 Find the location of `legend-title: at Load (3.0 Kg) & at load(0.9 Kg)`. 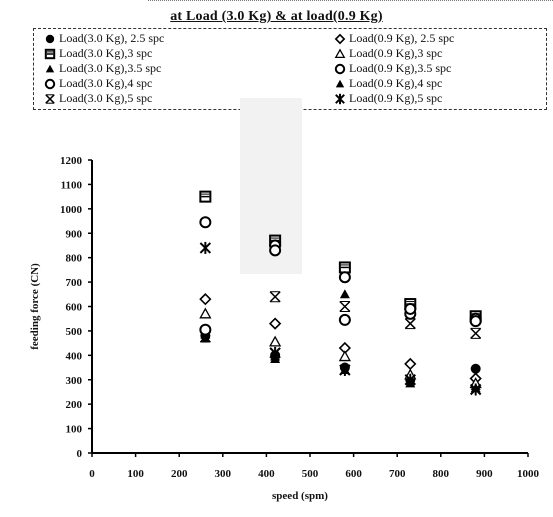

legend-title: at Load (3.0 Kg) & at load(0.9 Kg) is located at coordinates (276, 17).